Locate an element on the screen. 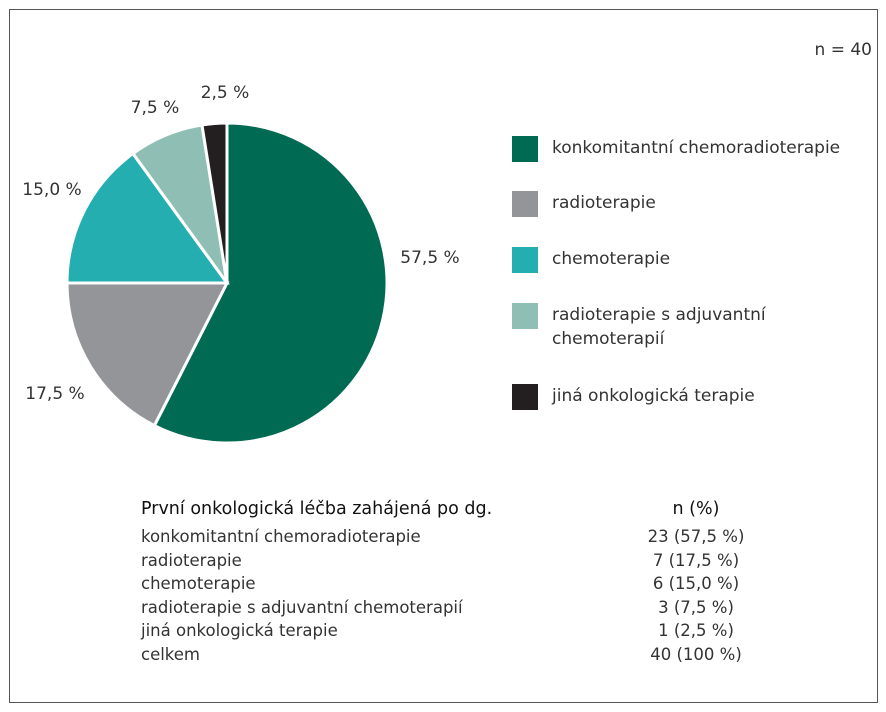 The image size is (886, 712). legend-item: radioterapie s adjuvantní chemoterapií is located at coordinates (682, 327).